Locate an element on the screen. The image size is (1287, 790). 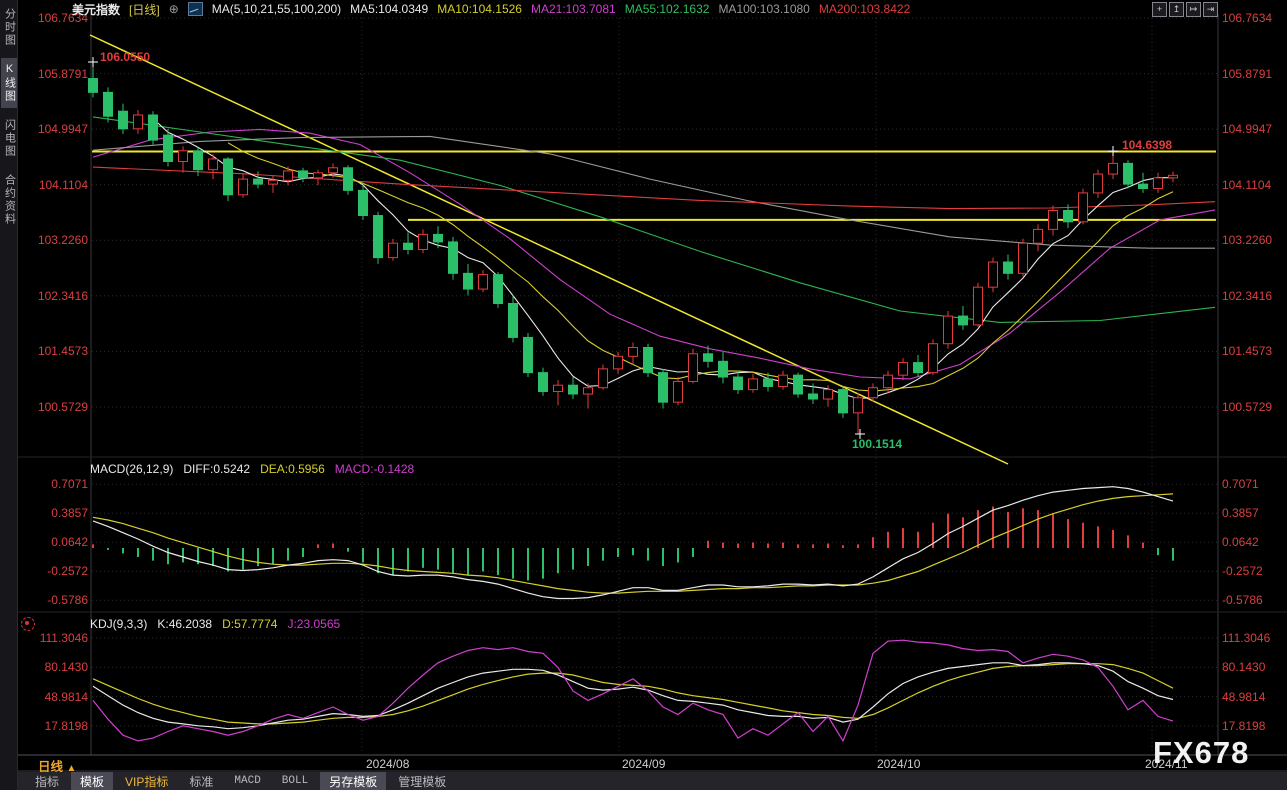
ma21-value: MA21:103.7081 is located at coordinates (573, 9).